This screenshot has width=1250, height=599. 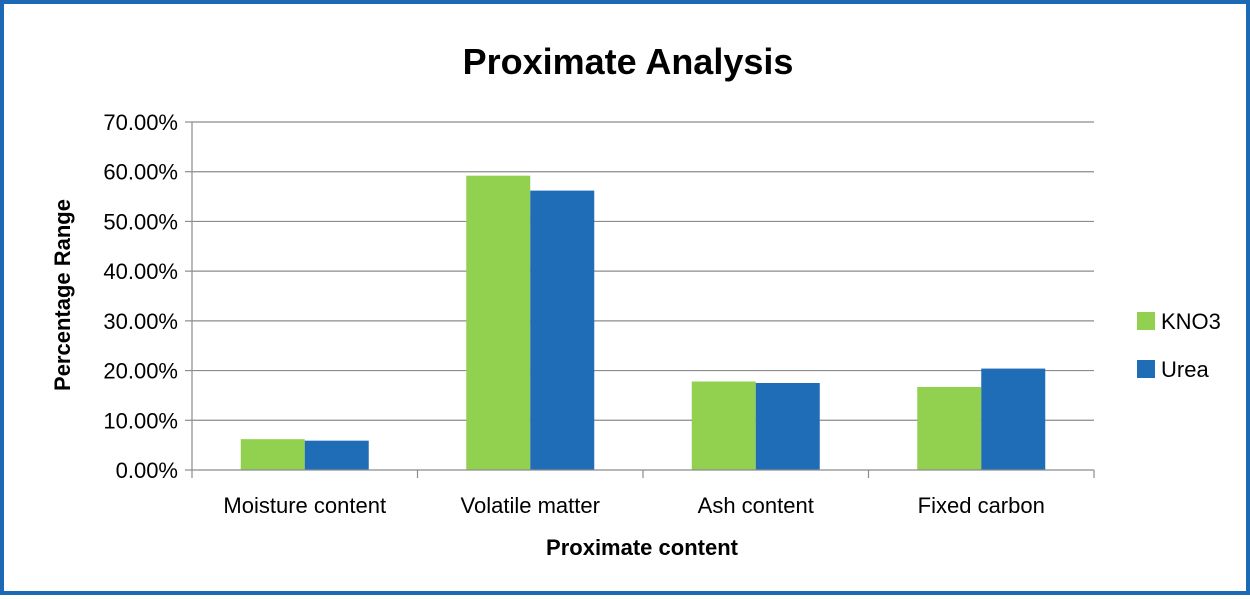 I want to click on x-tick-label: Fixed carbon, so click(x=981, y=505).